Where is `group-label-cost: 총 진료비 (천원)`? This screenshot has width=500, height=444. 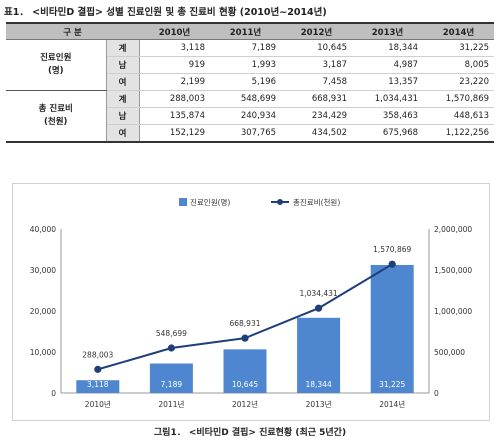 group-label-cost: 총 진료비 (천원) is located at coordinates (56, 116).